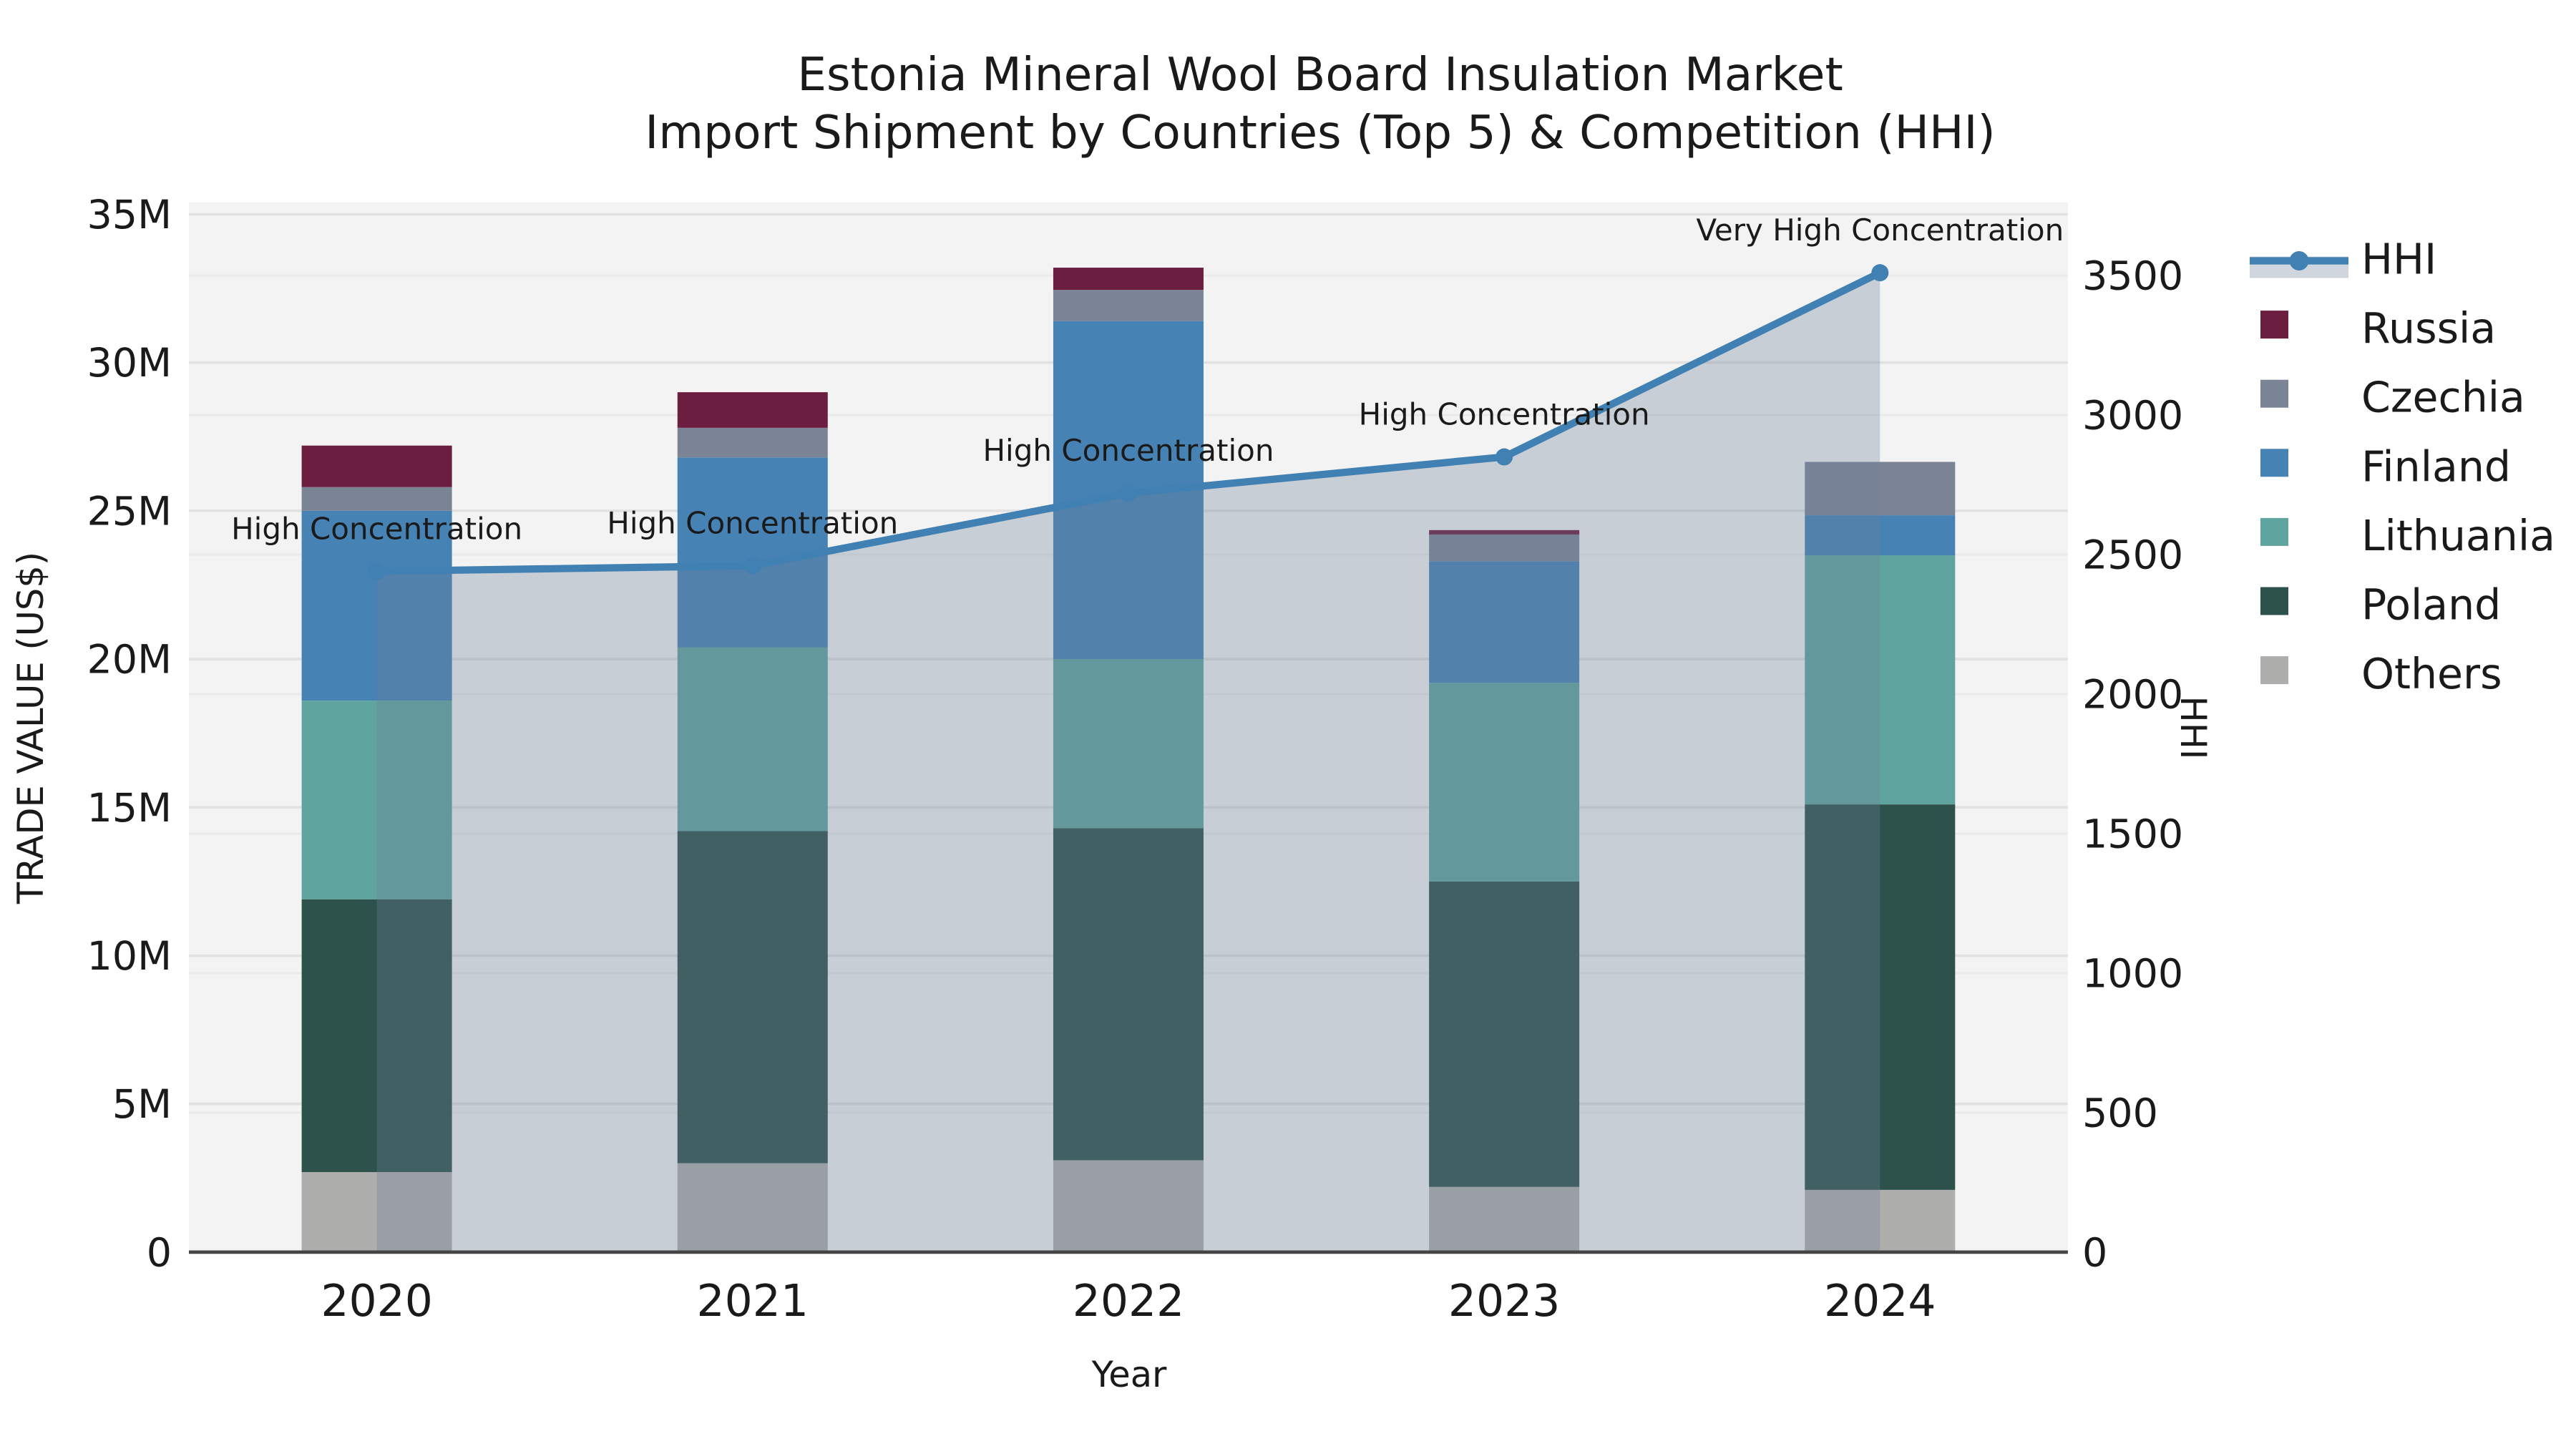  I want to click on y-left-tick-label: 0, so click(159, 1252).